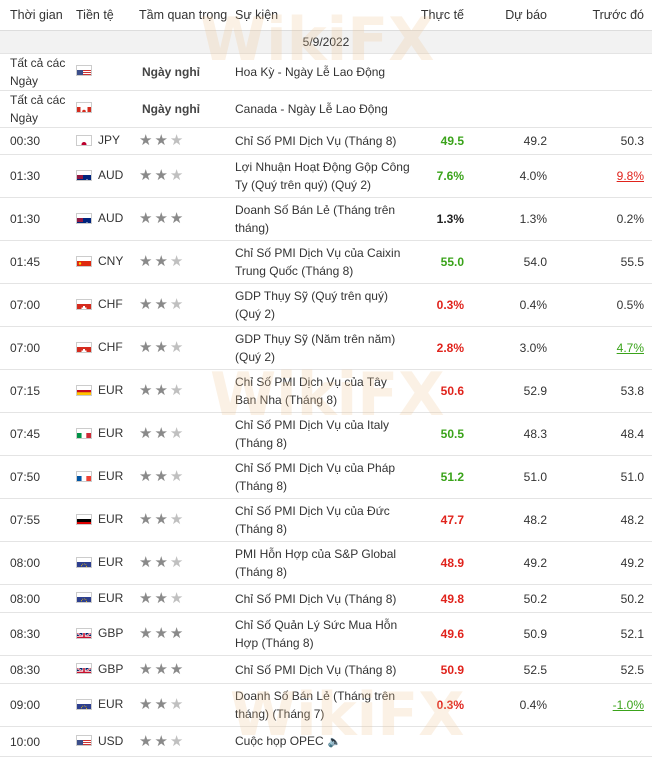 Image resolution: width=652 pixels, height=757 pixels. Describe the element at coordinates (326, 42) in the screenshot. I see `date-label: 5/9/2022` at that location.